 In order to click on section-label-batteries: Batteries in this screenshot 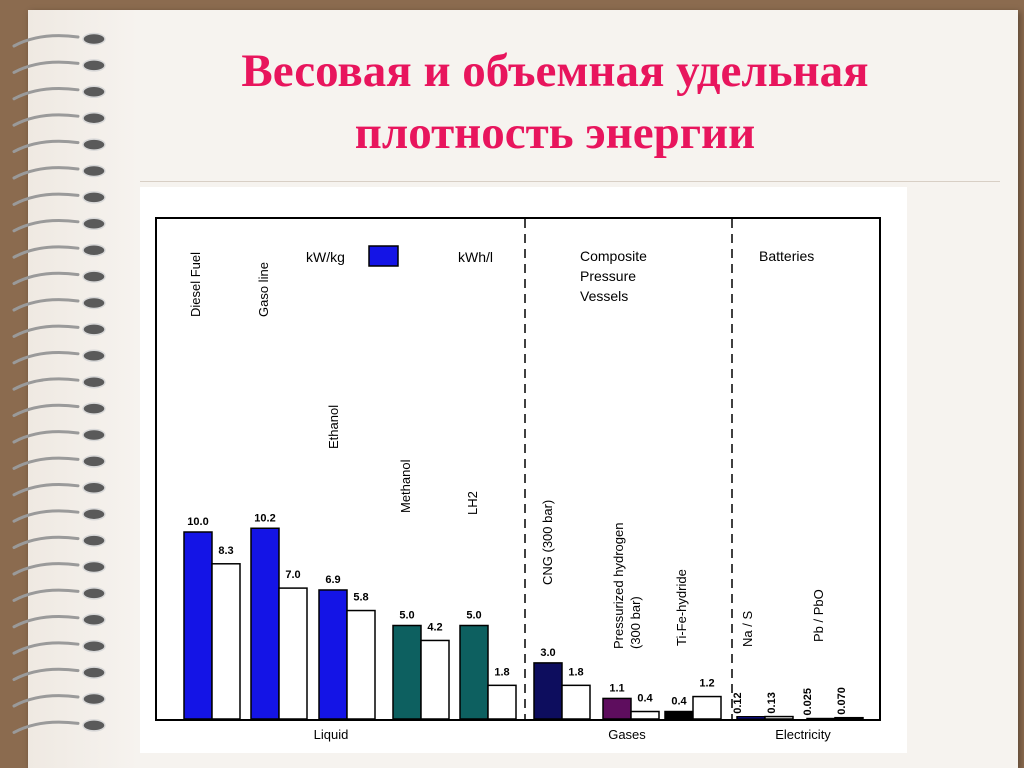, I will do `click(786, 256)`.